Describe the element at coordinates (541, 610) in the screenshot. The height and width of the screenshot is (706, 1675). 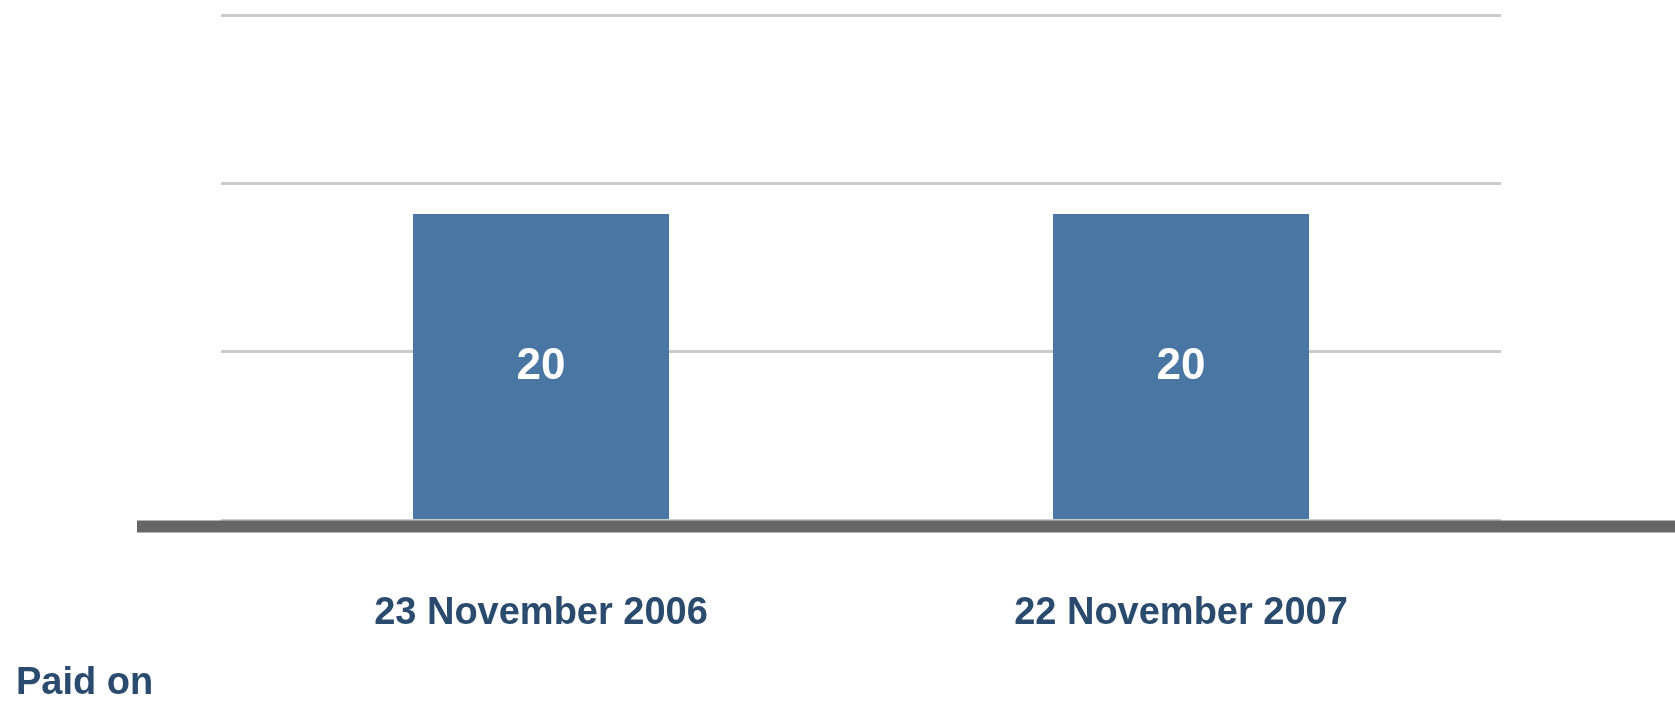
I see `x-tick-label: 23 November 2006` at that location.